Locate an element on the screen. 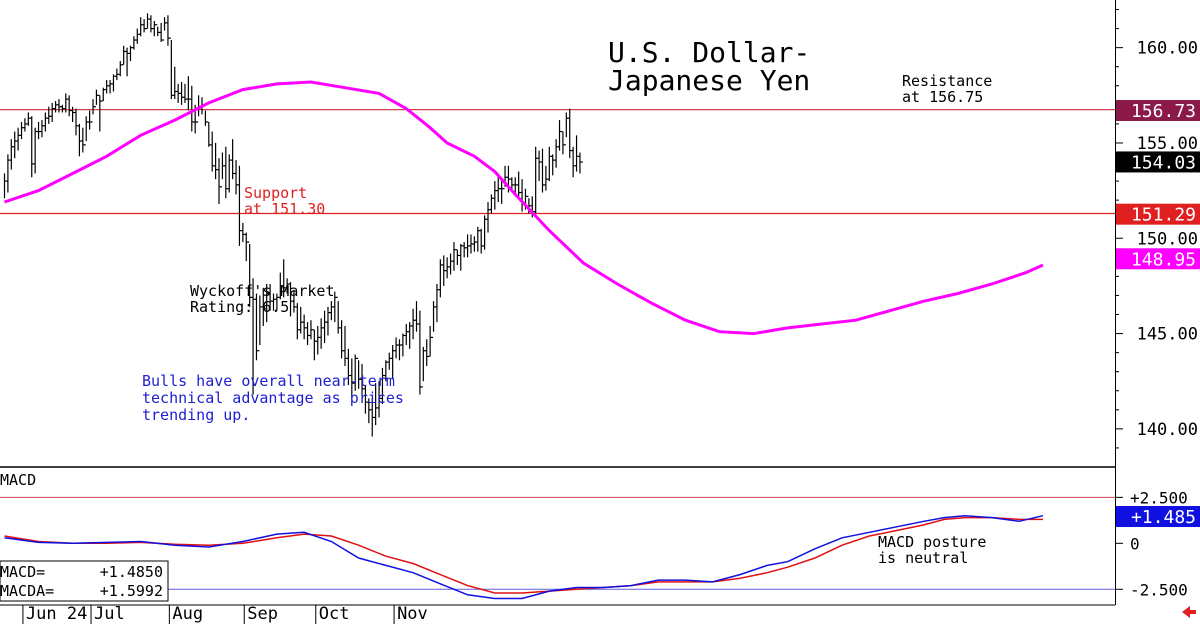 Image resolution: width=1200 pixels, height=624 pixels. svg-text: 148.95 is located at coordinates (1163, 259).